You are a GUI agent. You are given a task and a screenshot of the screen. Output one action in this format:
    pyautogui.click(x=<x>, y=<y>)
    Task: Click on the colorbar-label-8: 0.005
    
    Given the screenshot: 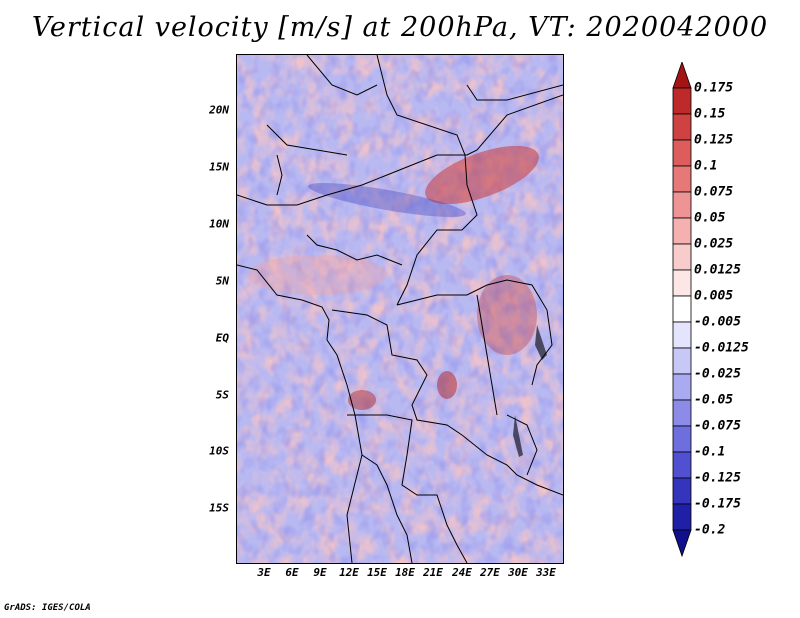 What is the action you would take?
    pyautogui.click(x=714, y=296)
    